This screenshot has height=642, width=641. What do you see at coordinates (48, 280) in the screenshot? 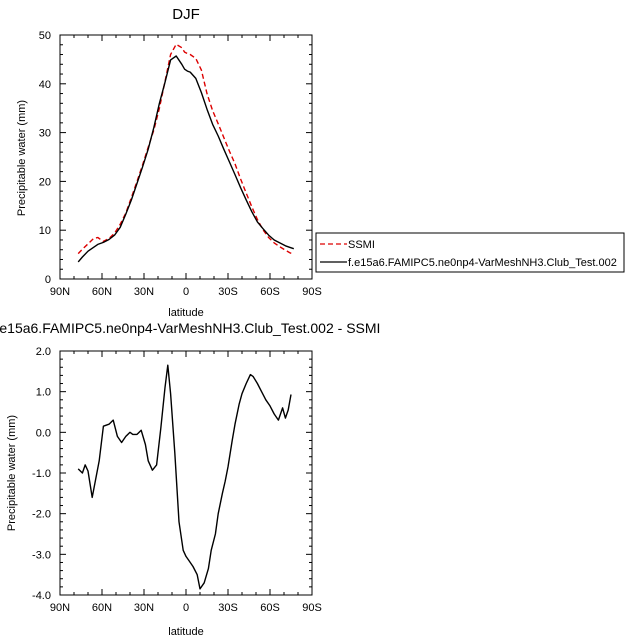
I see `y-tick-label: 0` at bounding box center [48, 280].